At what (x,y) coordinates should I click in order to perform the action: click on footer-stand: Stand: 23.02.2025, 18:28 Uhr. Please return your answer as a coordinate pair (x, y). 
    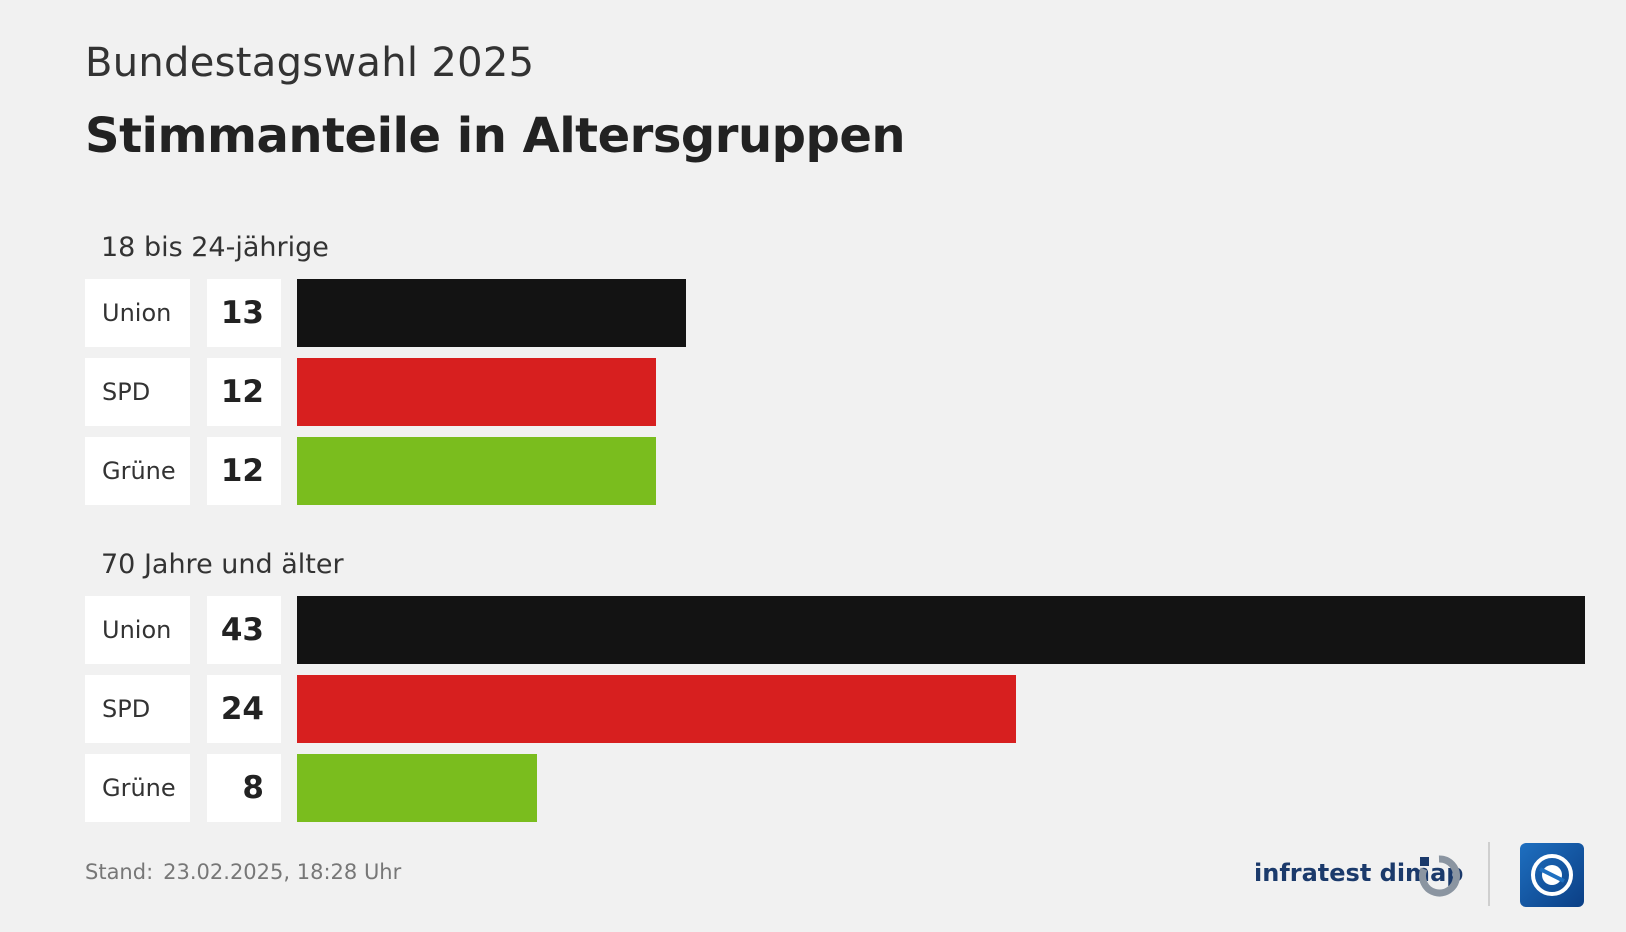
    Looking at the image, I should click on (243, 872).